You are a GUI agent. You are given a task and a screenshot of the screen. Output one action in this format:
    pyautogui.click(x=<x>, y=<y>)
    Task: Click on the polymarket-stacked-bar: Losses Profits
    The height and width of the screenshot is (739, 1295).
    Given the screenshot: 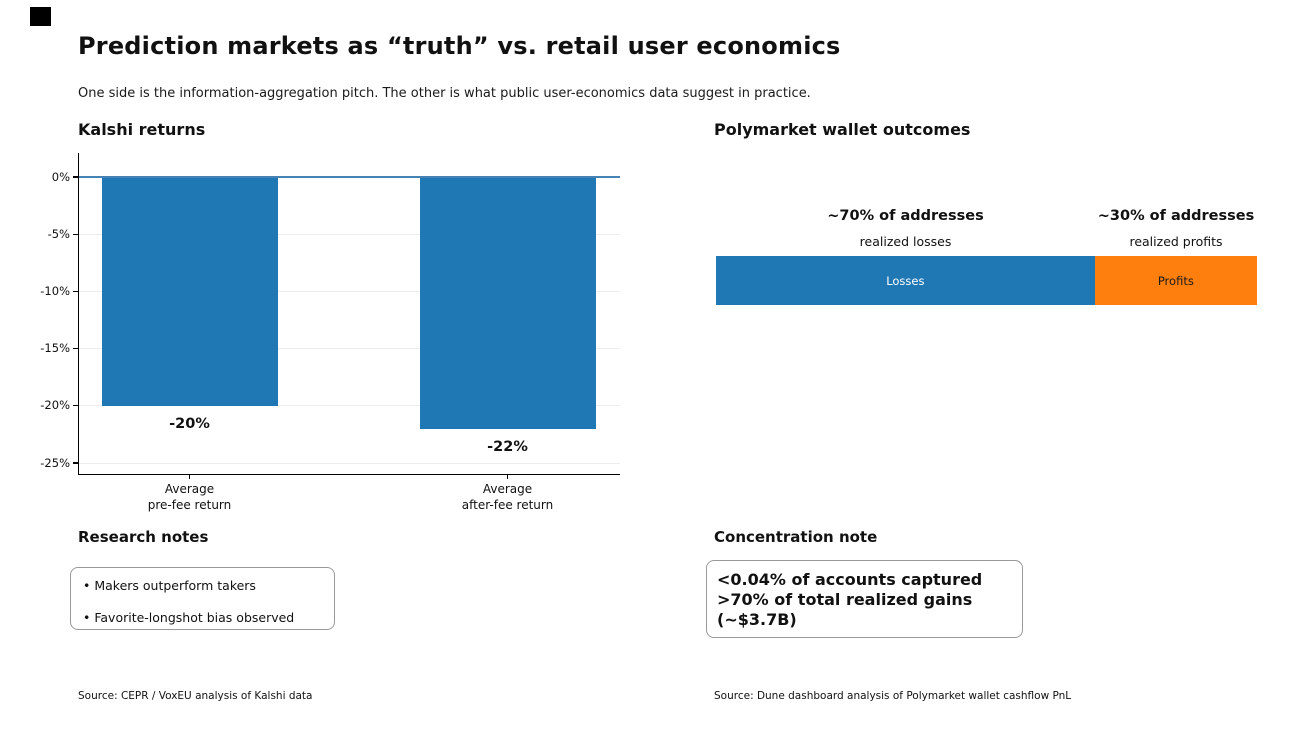 What is the action you would take?
    pyautogui.click(x=986, y=280)
    